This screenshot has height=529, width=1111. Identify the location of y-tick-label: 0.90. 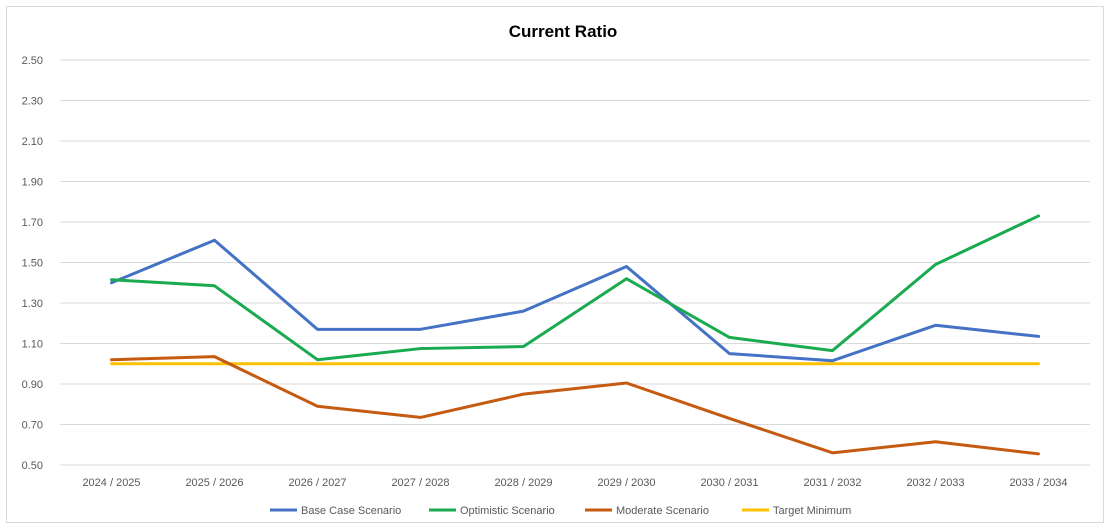
(32, 385).